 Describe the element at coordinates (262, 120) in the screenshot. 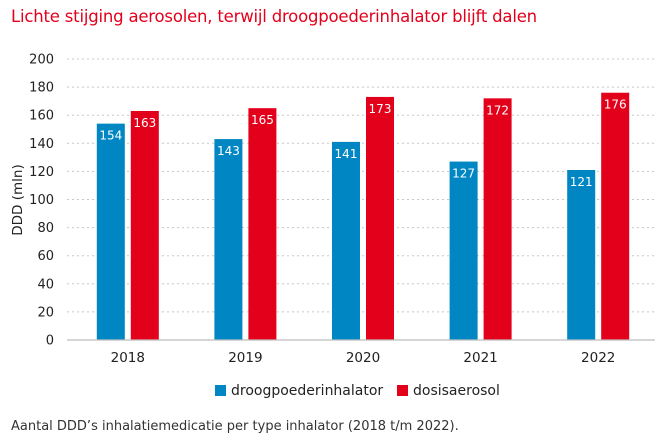

I see `data-label: 165` at that location.